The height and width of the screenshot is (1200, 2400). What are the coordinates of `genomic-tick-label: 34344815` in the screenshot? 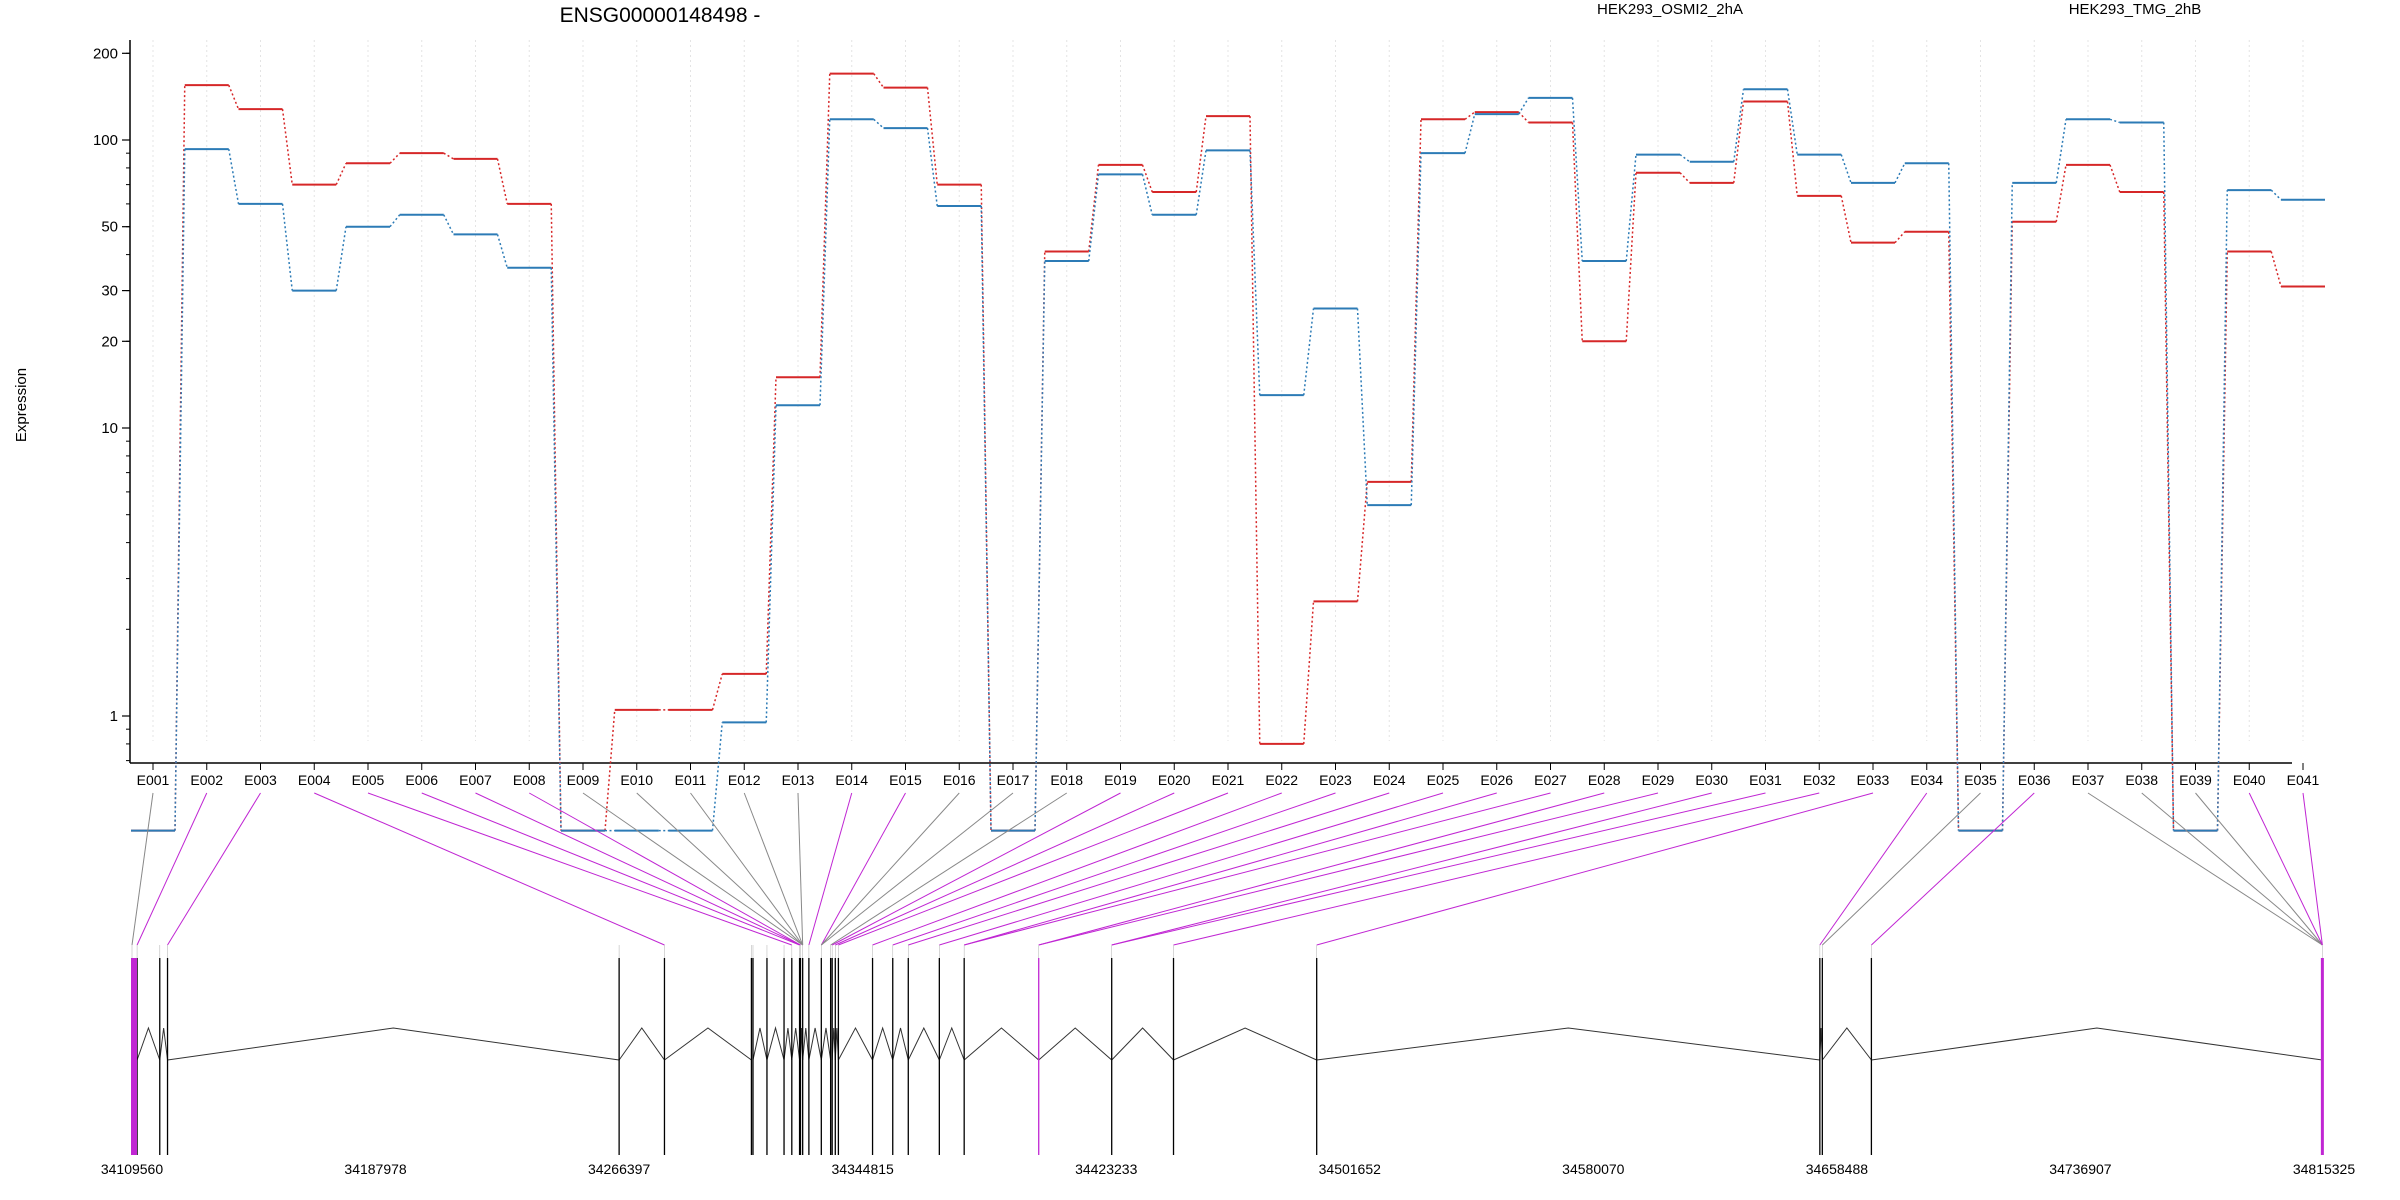 It's located at (863, 1169).